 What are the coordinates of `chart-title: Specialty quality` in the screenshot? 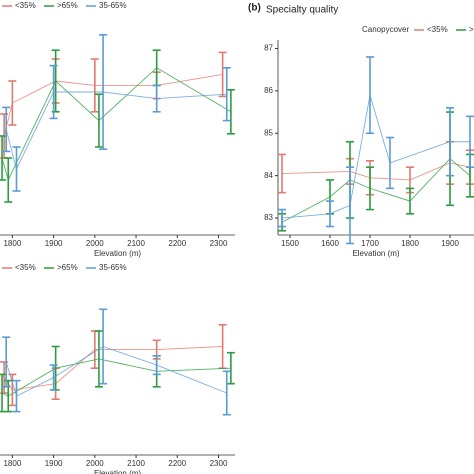 It's located at (302, 10).